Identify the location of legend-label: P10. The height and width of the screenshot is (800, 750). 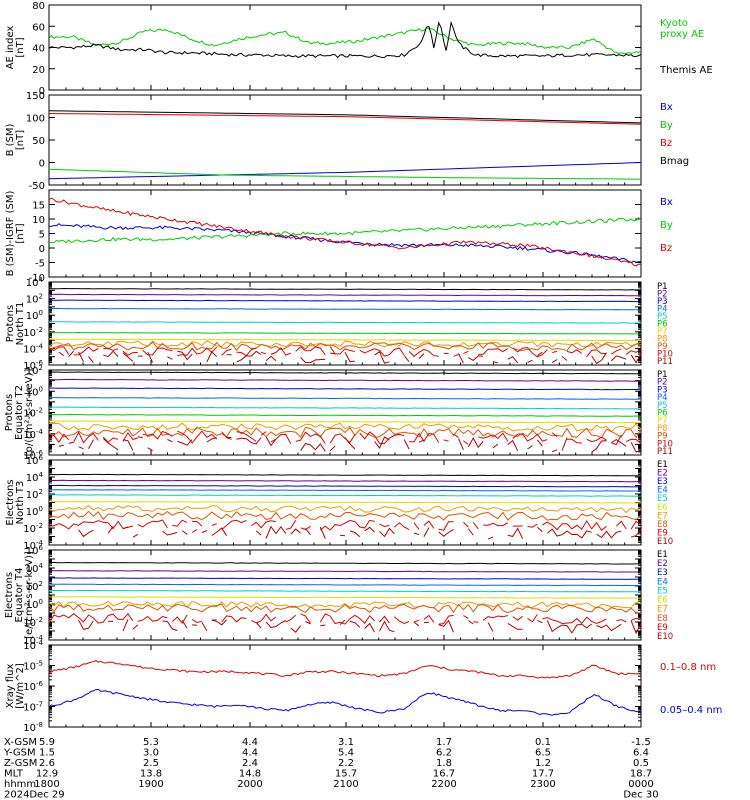
(665, 444).